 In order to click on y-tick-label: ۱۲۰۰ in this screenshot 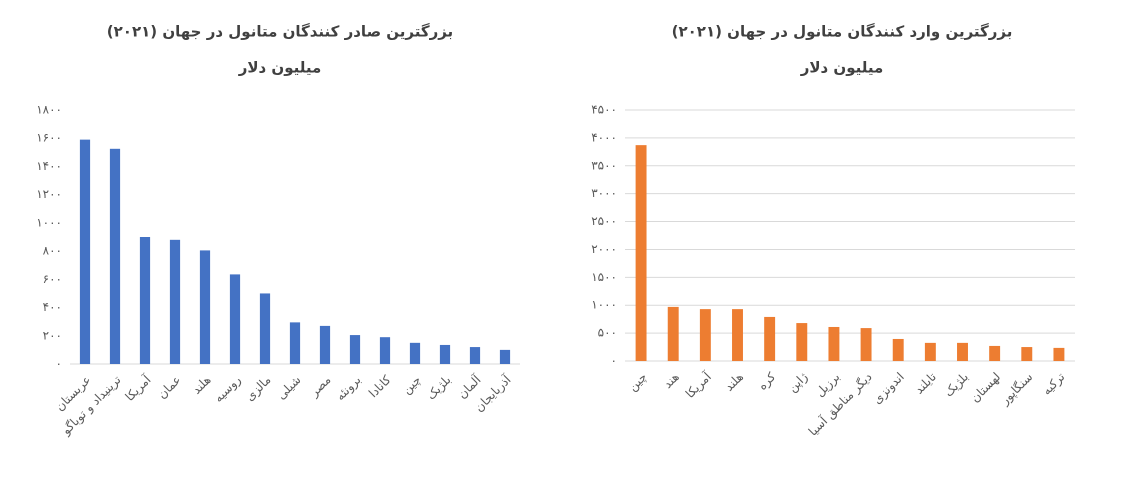, I will do `click(49, 194)`.